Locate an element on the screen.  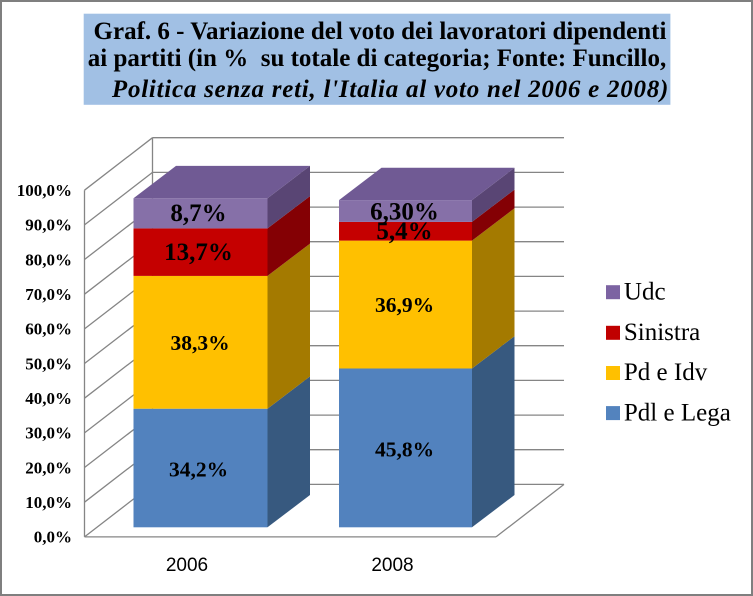
svg-text: 2008 is located at coordinates (392, 565).